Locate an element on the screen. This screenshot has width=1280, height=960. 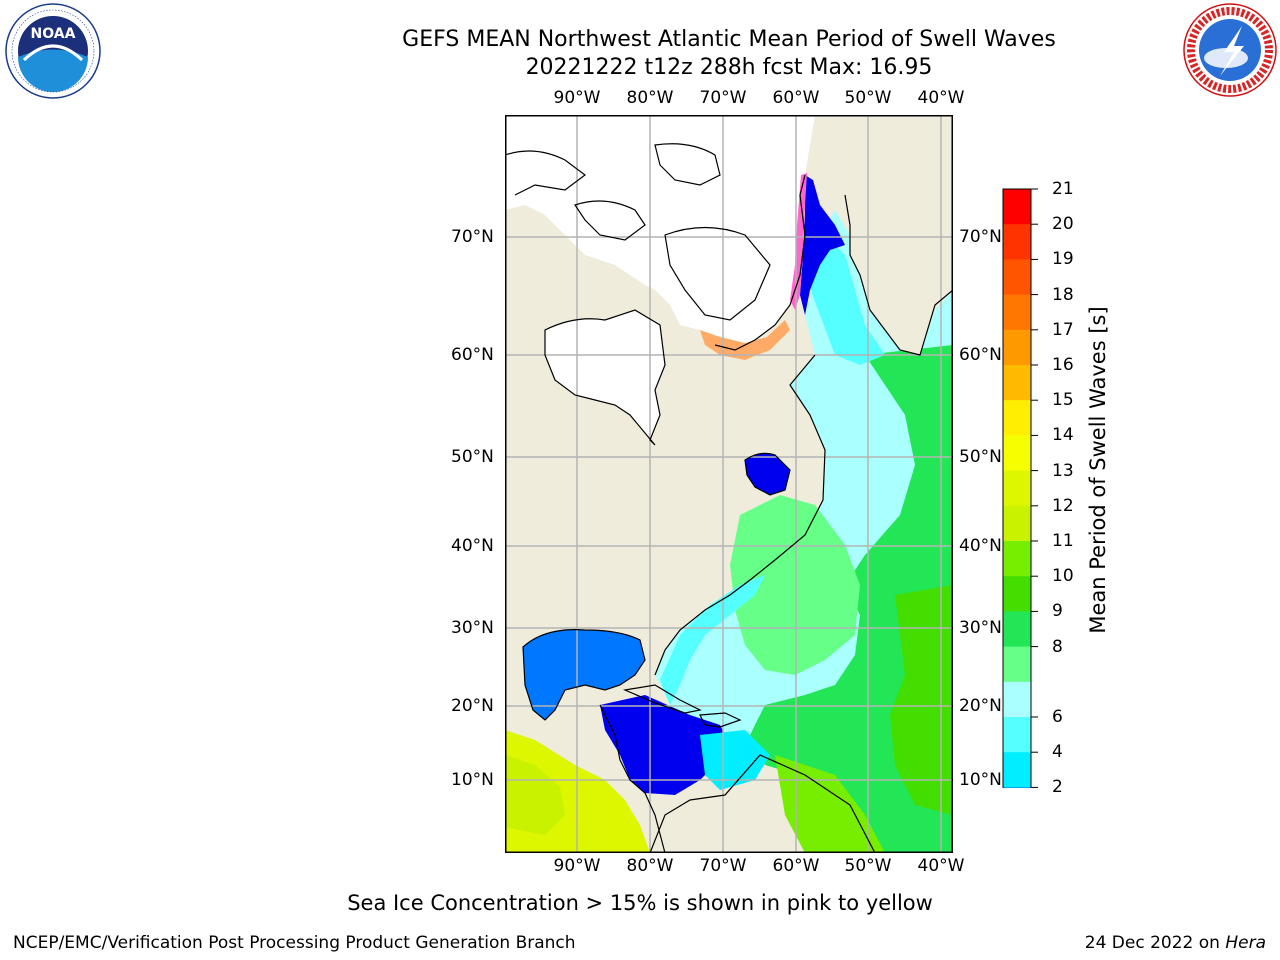
colorbar-tick-label: 8 is located at coordinates (1057, 646).